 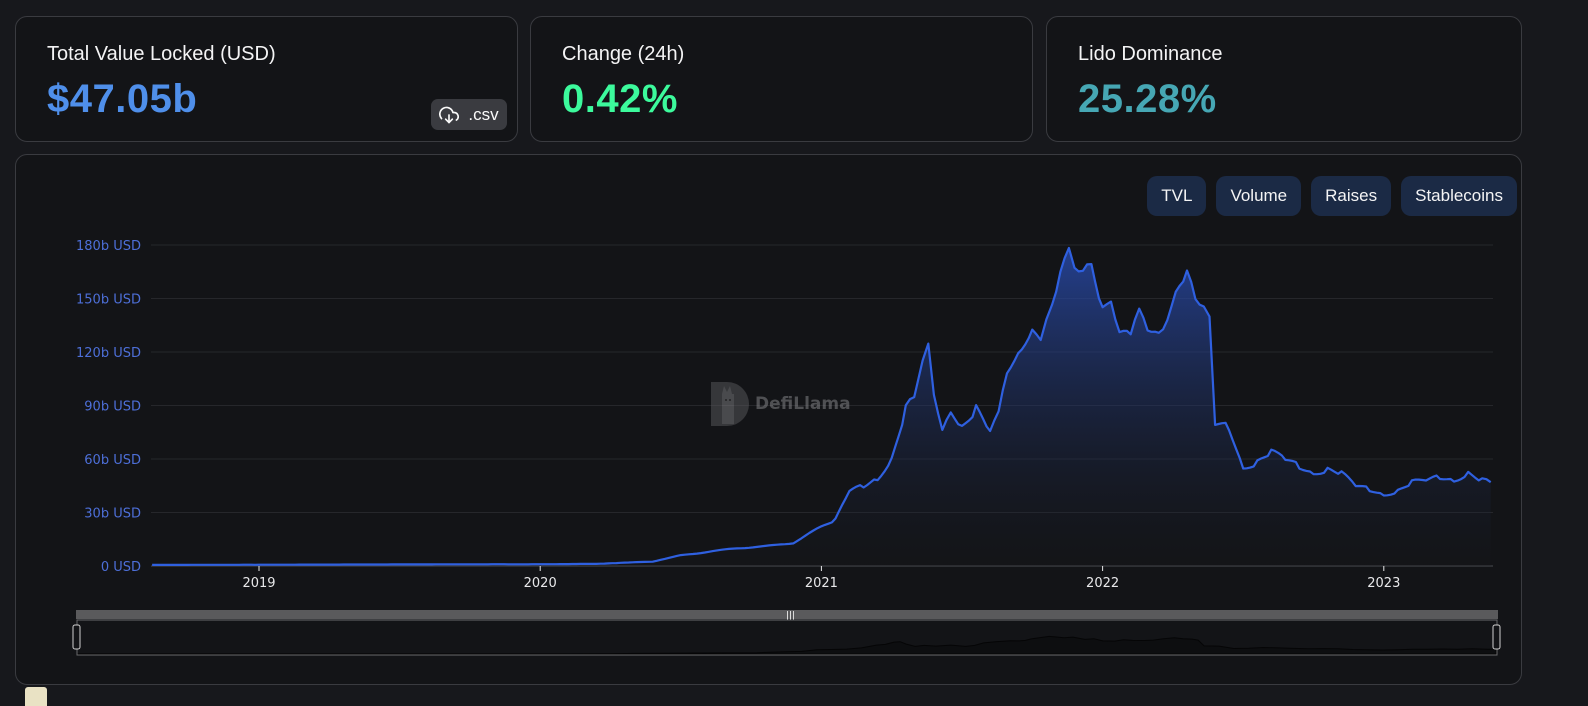 I want to click on y-tick-label: 120b USD, so click(x=108, y=353).